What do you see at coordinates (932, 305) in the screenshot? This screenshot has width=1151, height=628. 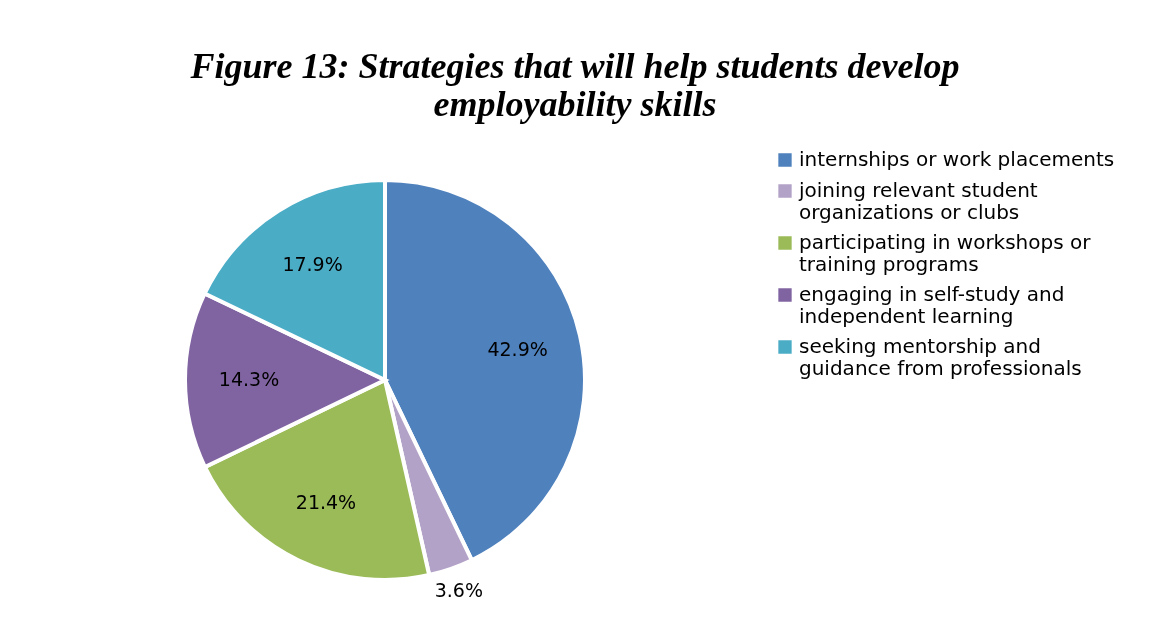 I see `legend-label: engaging in self-study and independent learning` at bounding box center [932, 305].